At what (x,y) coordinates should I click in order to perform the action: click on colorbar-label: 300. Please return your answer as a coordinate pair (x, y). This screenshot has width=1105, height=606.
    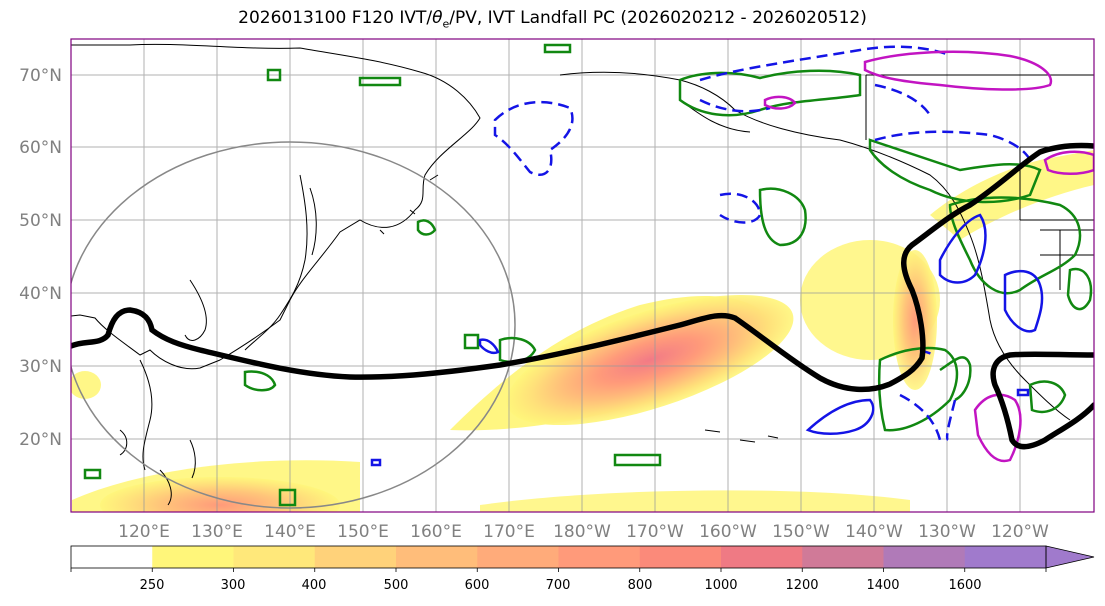
    Looking at the image, I should click on (233, 585).